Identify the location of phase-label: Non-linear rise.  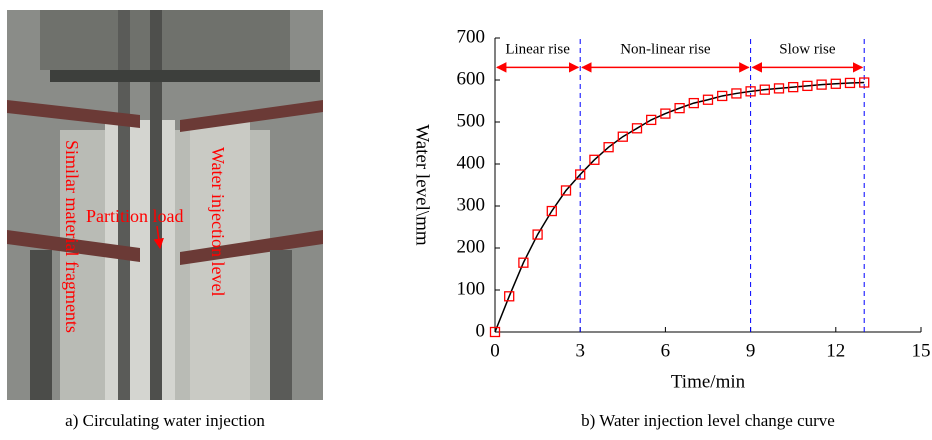
(665, 49).